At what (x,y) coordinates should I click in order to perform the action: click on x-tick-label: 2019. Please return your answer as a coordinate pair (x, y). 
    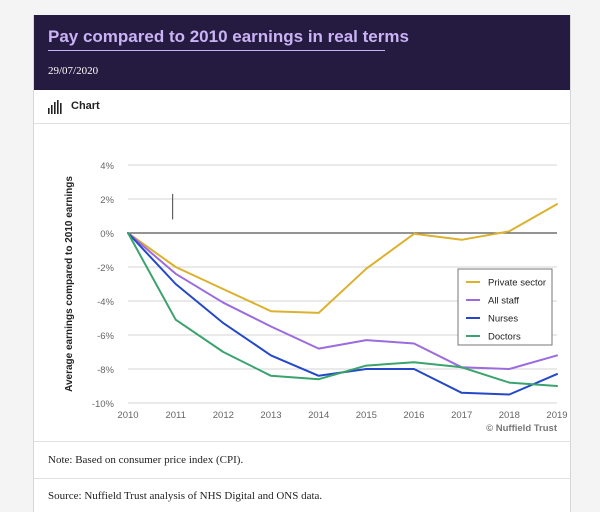
    Looking at the image, I should click on (556, 415).